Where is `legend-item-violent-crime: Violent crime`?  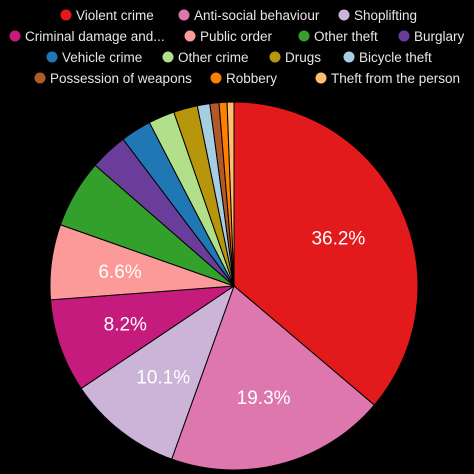 legend-item-violent-crime: Violent crime is located at coordinates (107, 15).